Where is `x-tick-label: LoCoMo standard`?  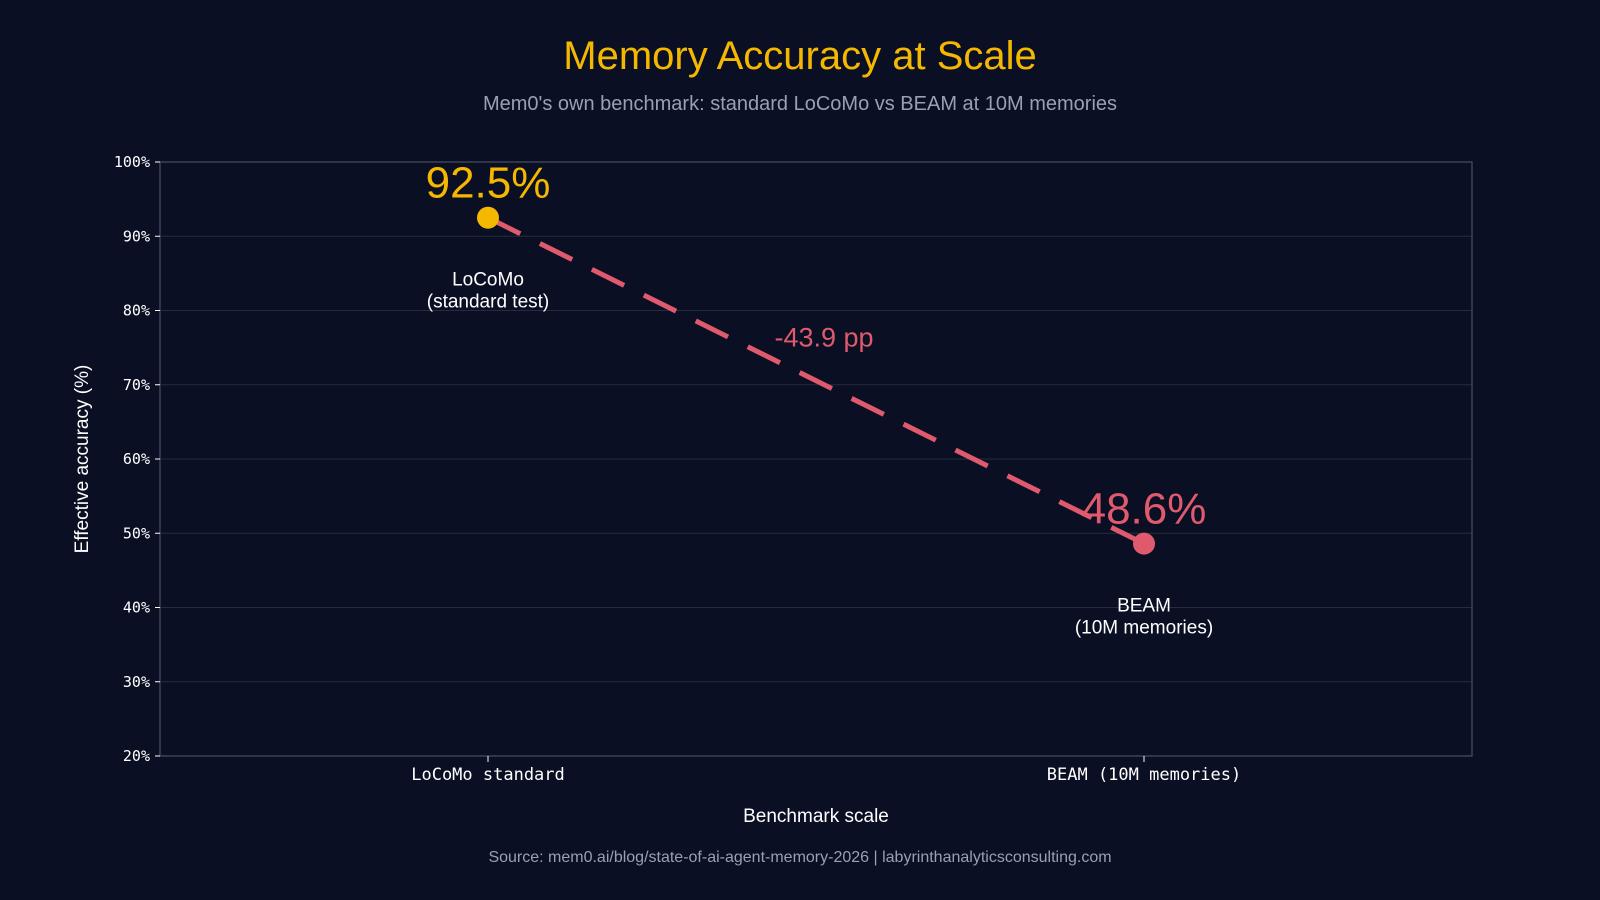
x-tick-label: LoCoMo standard is located at coordinates (488, 775).